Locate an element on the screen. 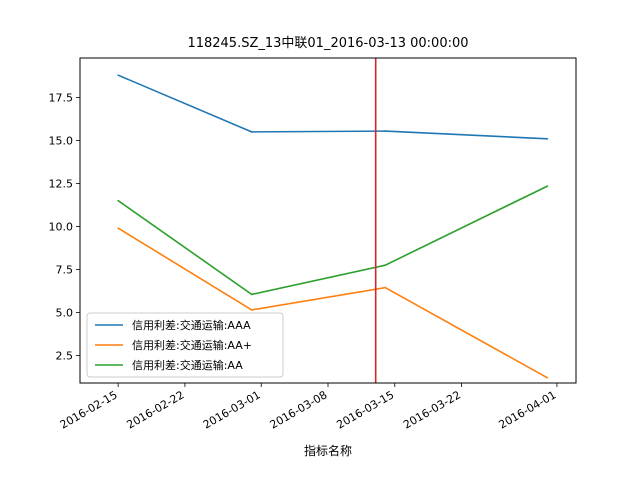 The height and width of the screenshot is (484, 640). legend-label-1: 信用利差:交通运输:AAA is located at coordinates (191, 325).